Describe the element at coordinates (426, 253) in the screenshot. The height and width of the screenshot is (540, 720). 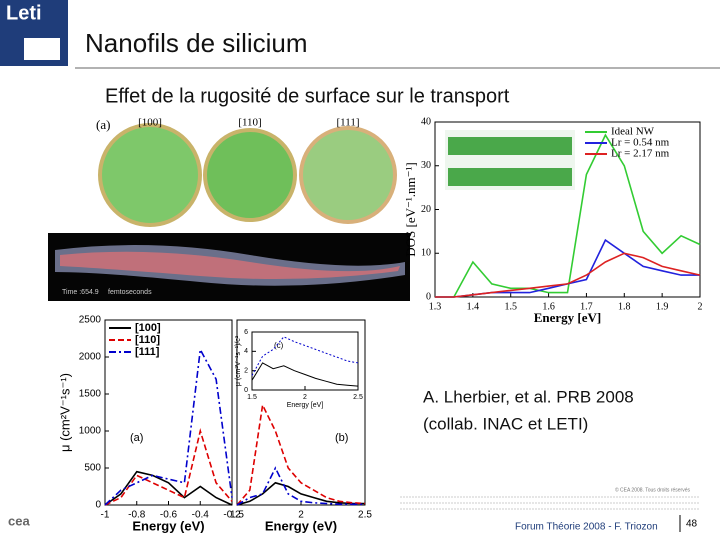
I see `y-tick-label: 10` at that location.